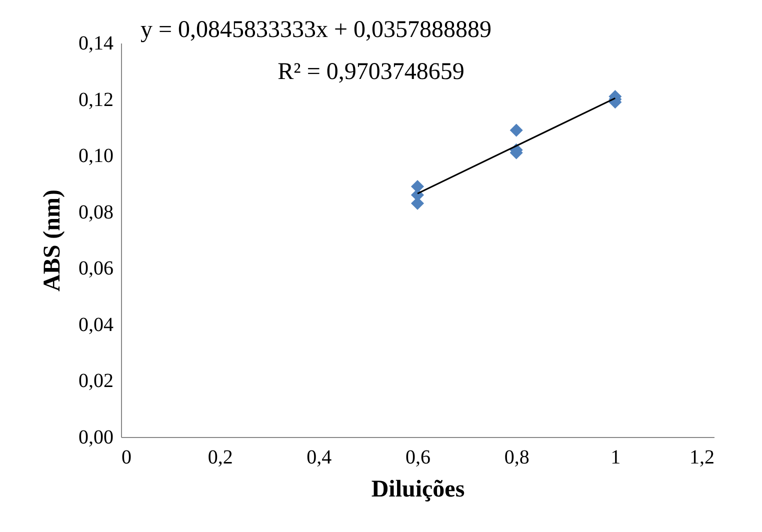 The height and width of the screenshot is (532, 762). I want to click on y-tick-label: 0,10, so click(96, 156).